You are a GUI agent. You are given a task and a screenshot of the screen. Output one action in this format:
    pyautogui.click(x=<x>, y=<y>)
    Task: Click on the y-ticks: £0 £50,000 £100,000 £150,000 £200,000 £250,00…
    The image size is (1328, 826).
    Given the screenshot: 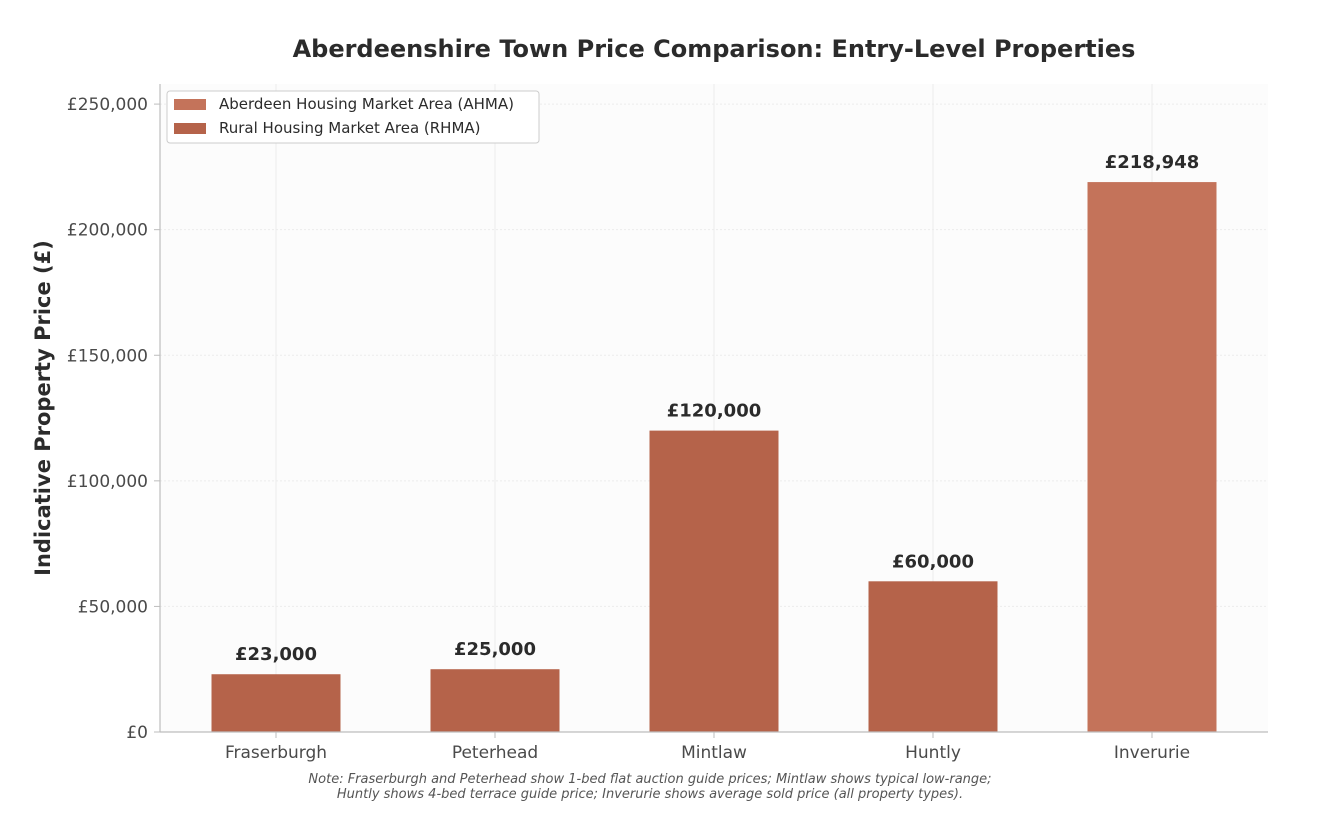 What is the action you would take?
    pyautogui.click(x=113, y=419)
    